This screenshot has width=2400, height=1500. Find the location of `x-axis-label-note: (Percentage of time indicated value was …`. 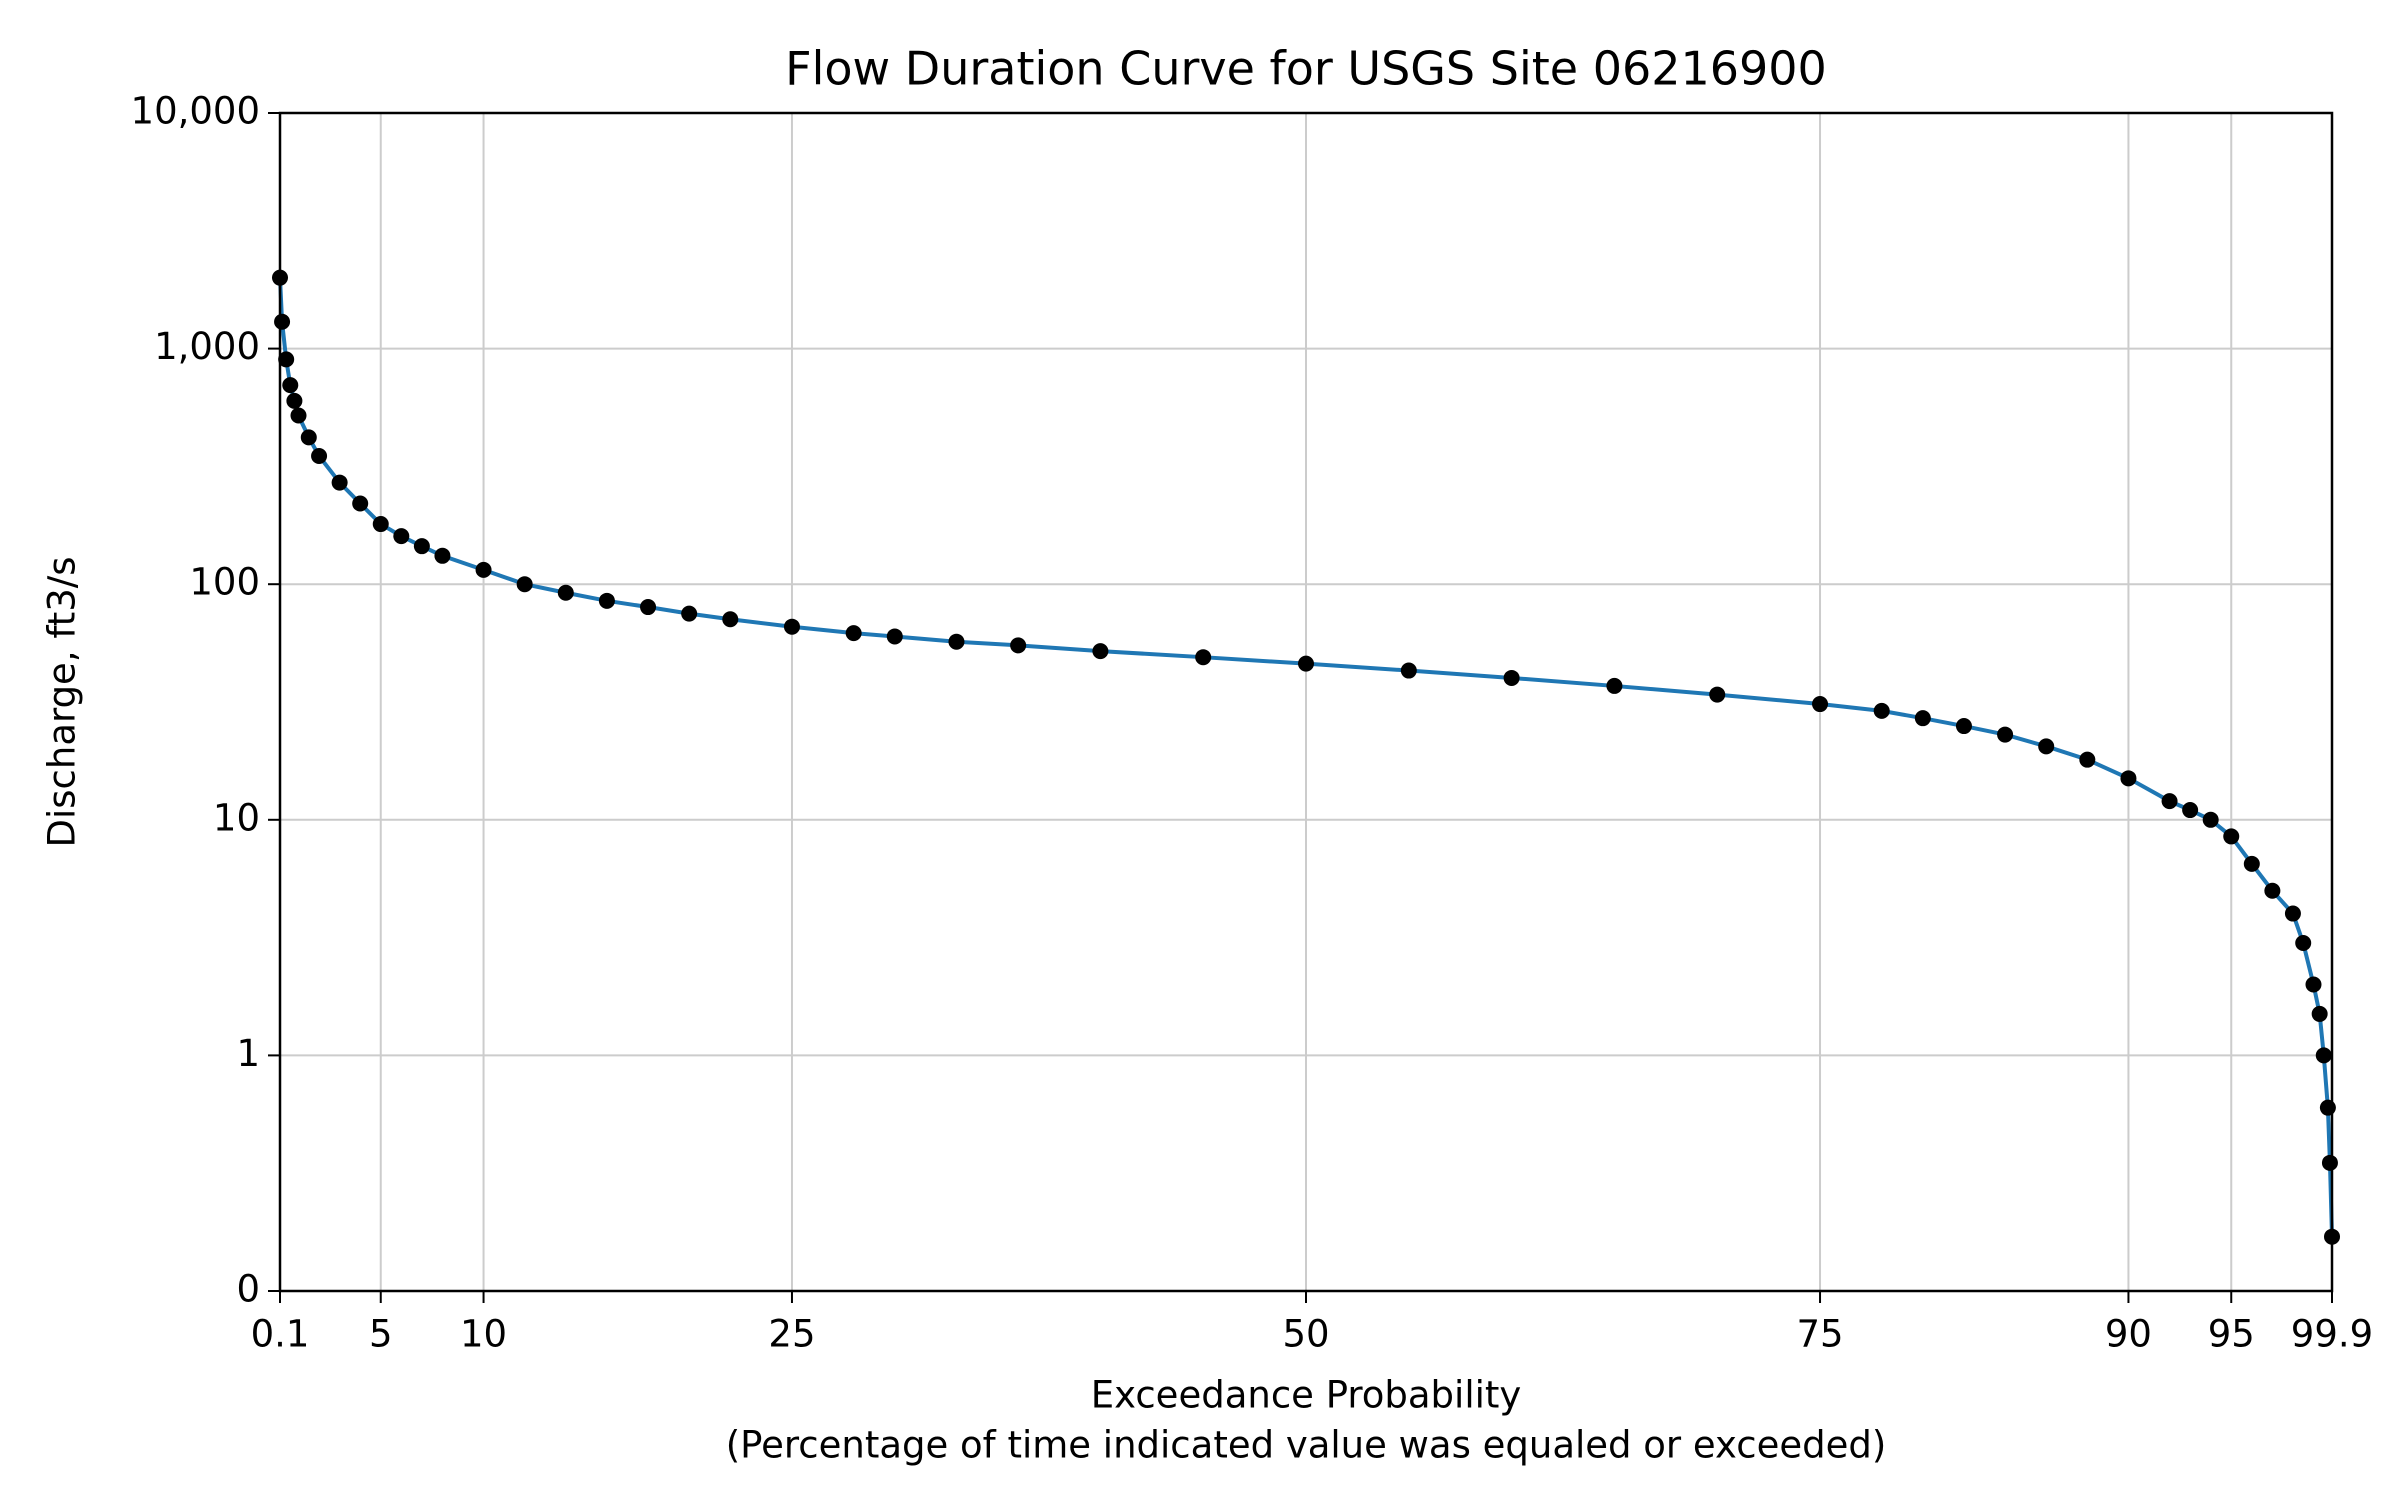

x-axis-label-note: (Percentage of time indicated value was … is located at coordinates (1306, 1445).